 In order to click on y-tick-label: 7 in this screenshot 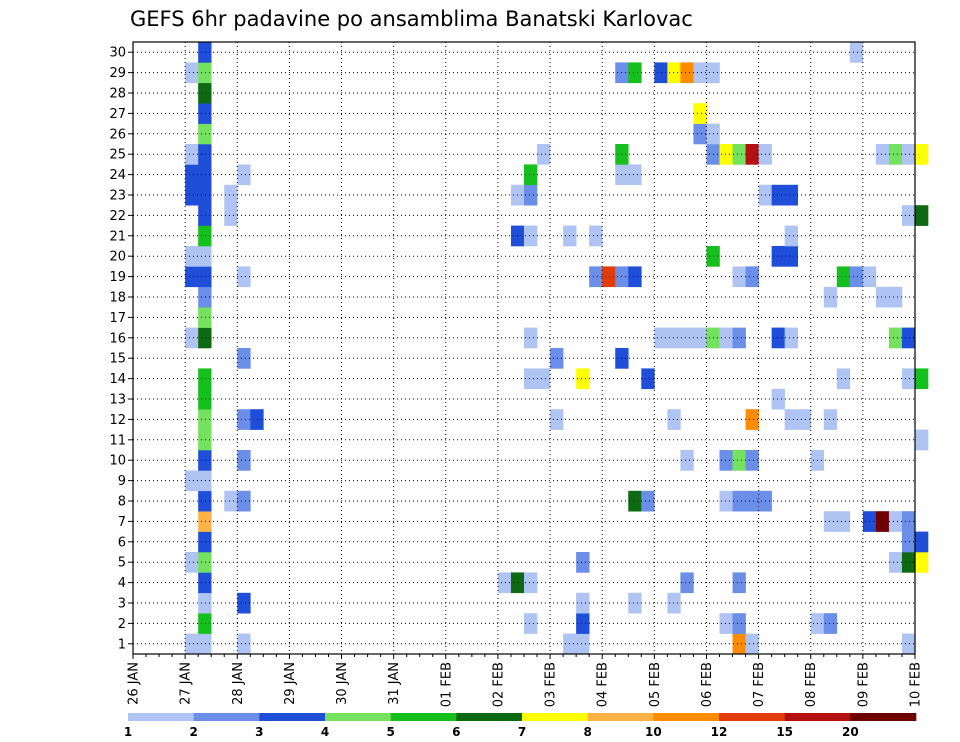, I will do `click(122, 522)`.